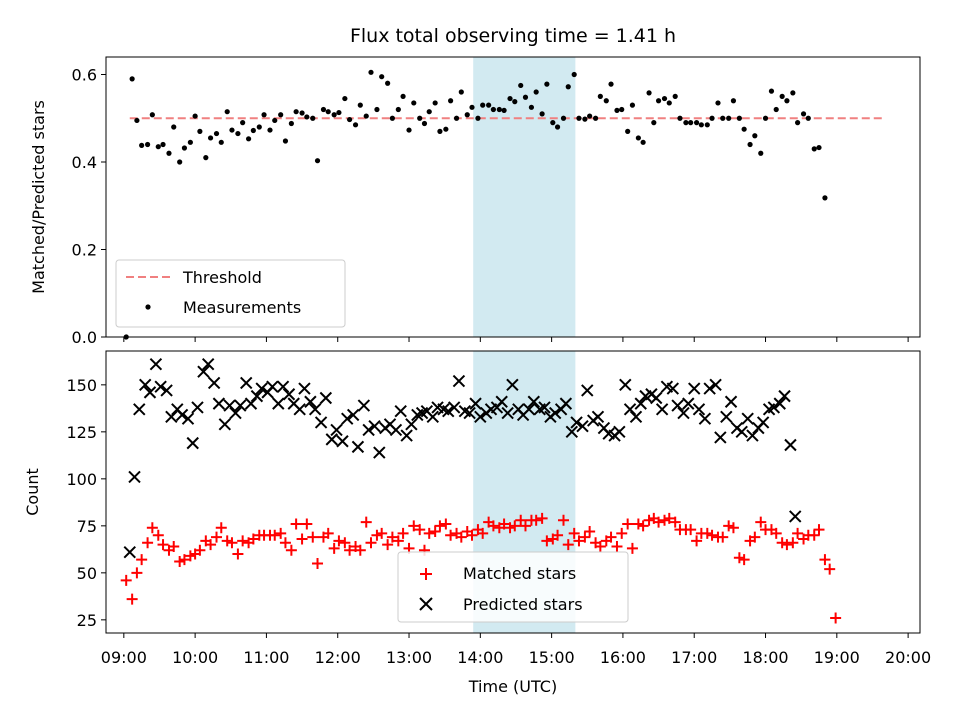  What do you see at coordinates (266, 657) in the screenshot?
I see `x-tick-label: 11:00` at bounding box center [266, 657].